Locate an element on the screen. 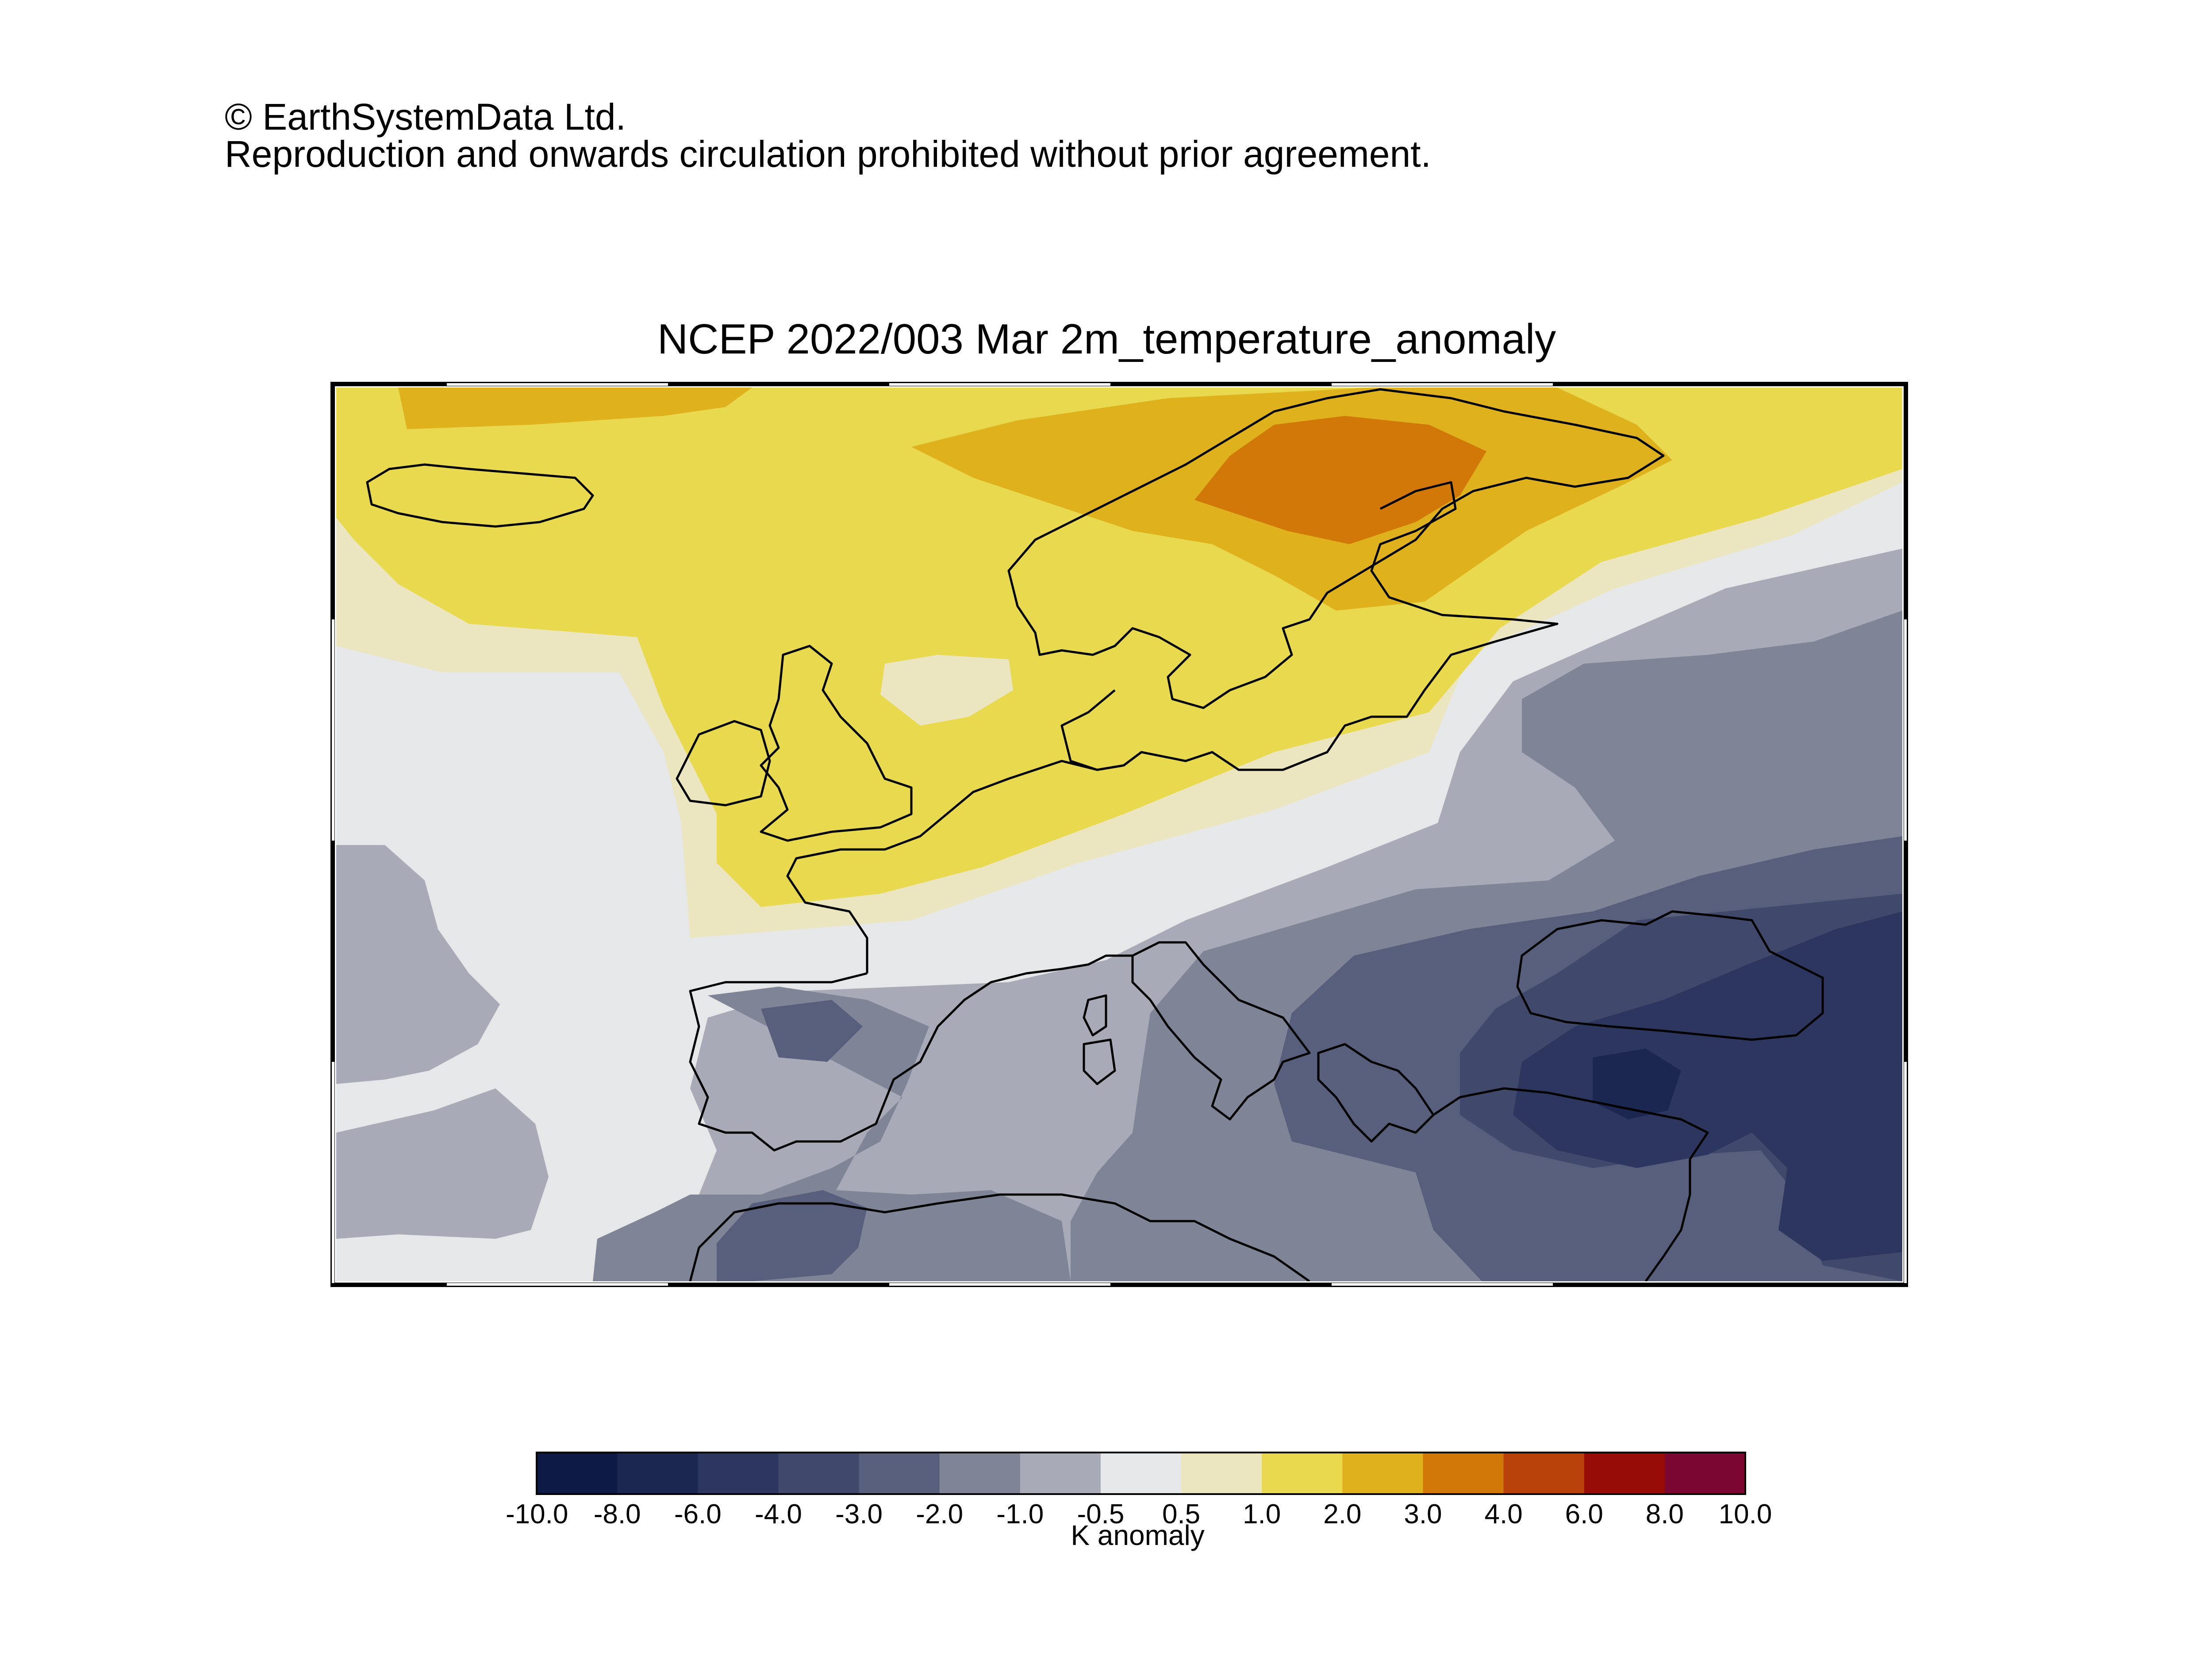 The height and width of the screenshot is (1660, 2212). anomaly-band-0.5-1 is located at coordinates (947, 690).